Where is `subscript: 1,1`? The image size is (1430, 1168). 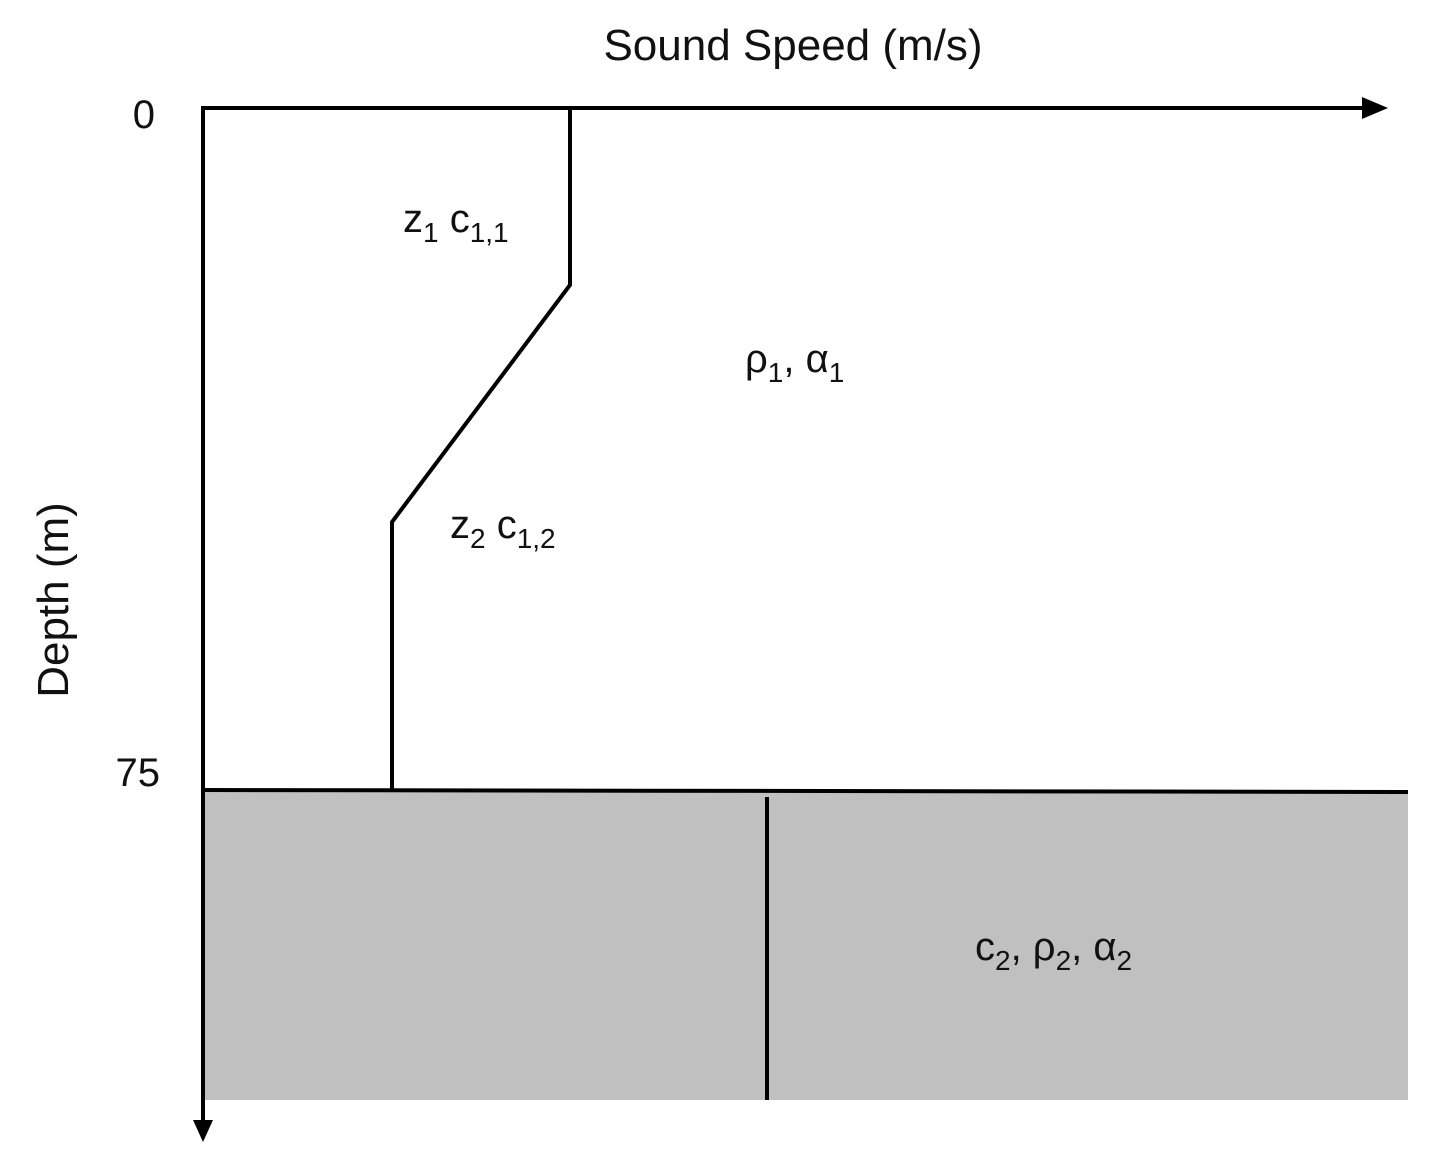
subscript: 1,1 is located at coordinates (489, 232).